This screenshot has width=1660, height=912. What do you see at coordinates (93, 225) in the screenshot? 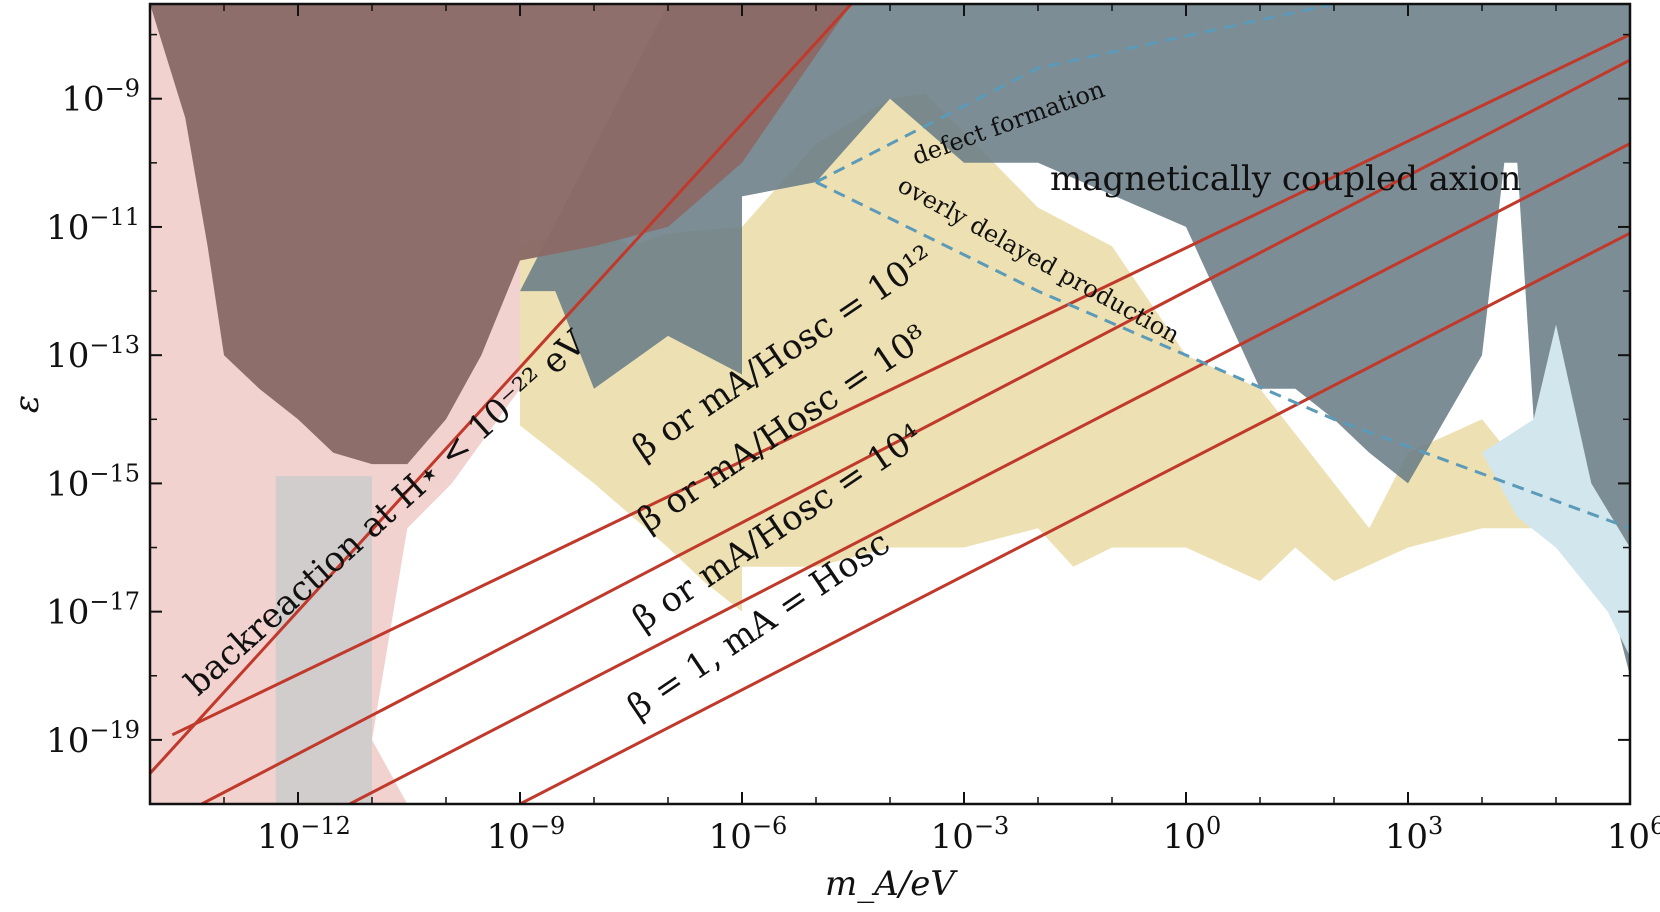
I see `y-tick-label: 10−11` at bounding box center [93, 225].